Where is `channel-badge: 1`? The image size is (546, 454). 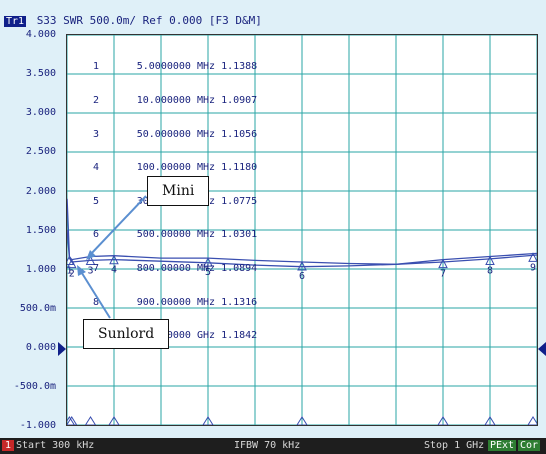
channel-badge: 1 is located at coordinates (8, 445).